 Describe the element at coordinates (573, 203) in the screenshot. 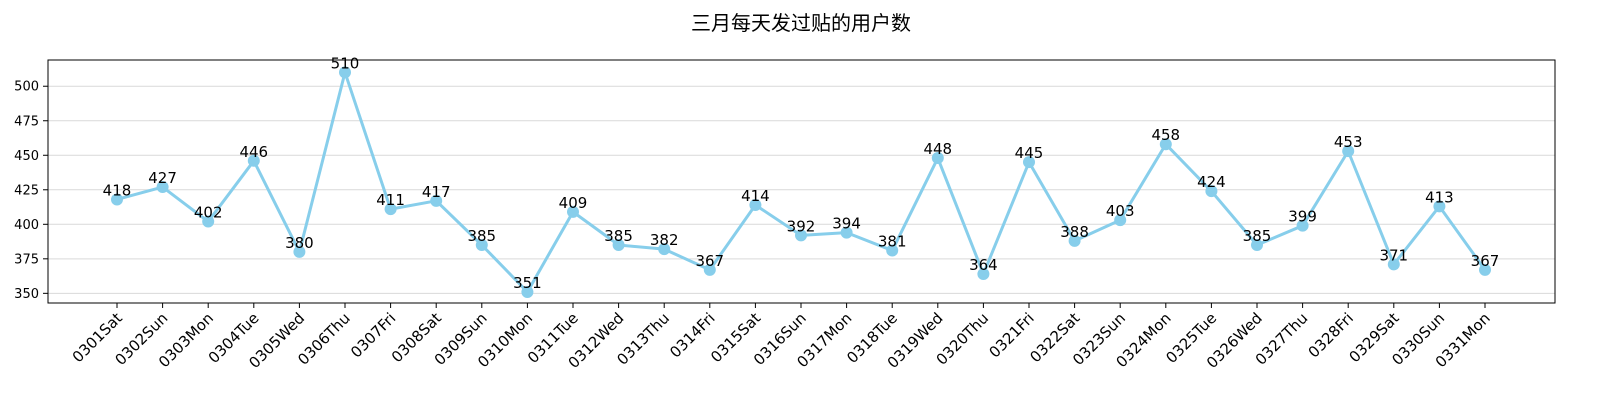

I see `data-label: 409` at that location.